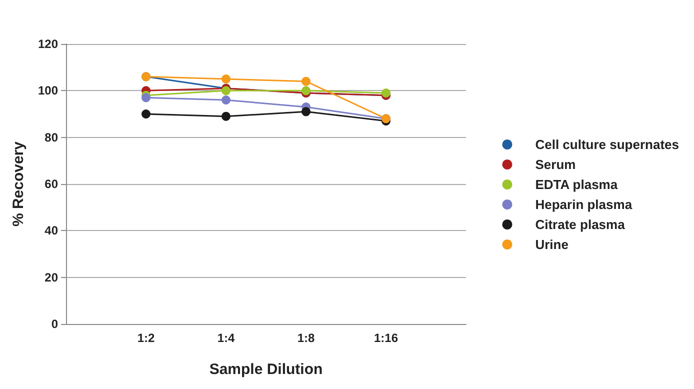  What do you see at coordinates (266, 369) in the screenshot?
I see `x-axis-title: Sample Dilution` at bounding box center [266, 369].